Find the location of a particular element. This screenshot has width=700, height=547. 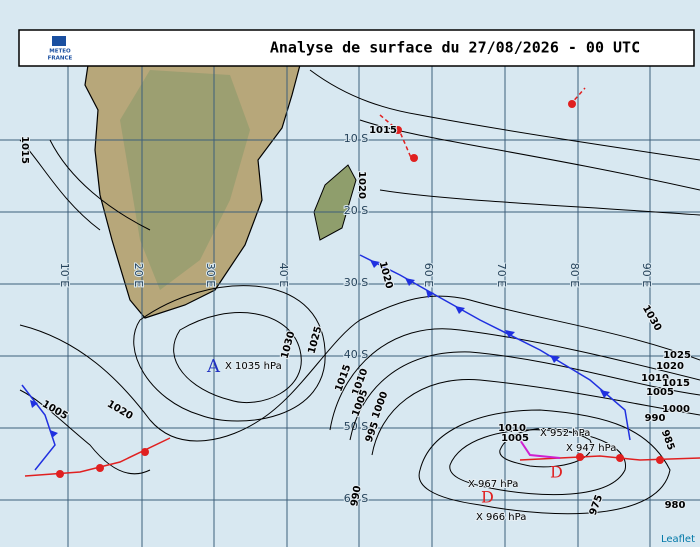

attribution: Leaflet is located at coordinates (678, 539).